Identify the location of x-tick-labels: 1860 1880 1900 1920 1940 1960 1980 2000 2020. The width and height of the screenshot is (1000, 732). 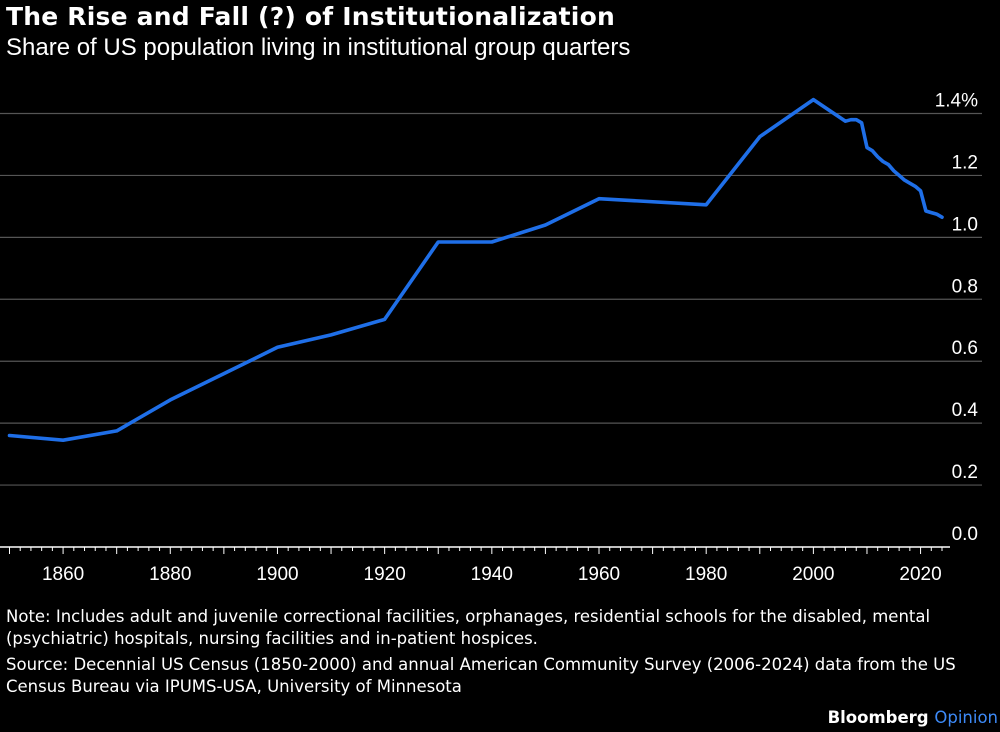
(492, 574).